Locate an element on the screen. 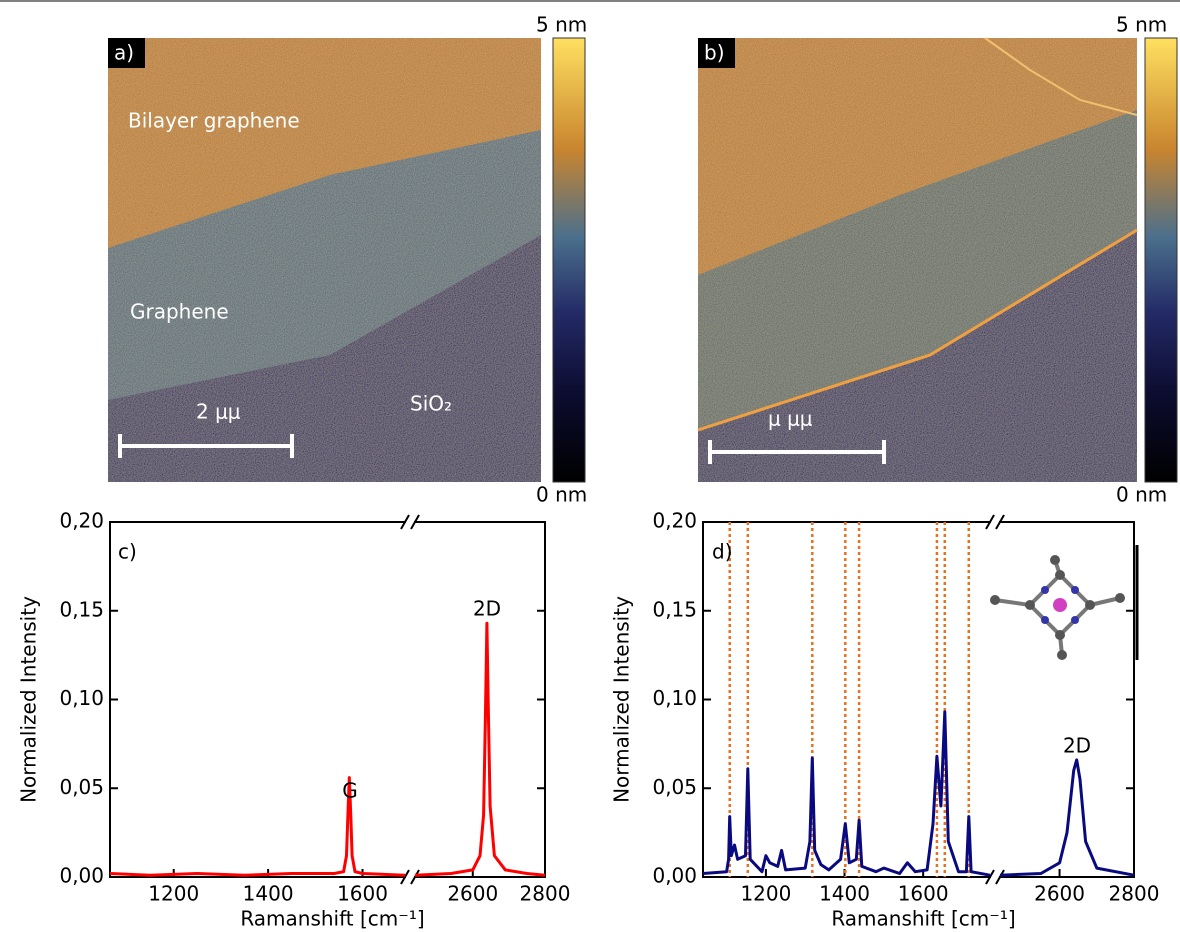 Image resolution: width=1180 pixels, height=932 pixels. panel-label: c) is located at coordinates (127, 552).